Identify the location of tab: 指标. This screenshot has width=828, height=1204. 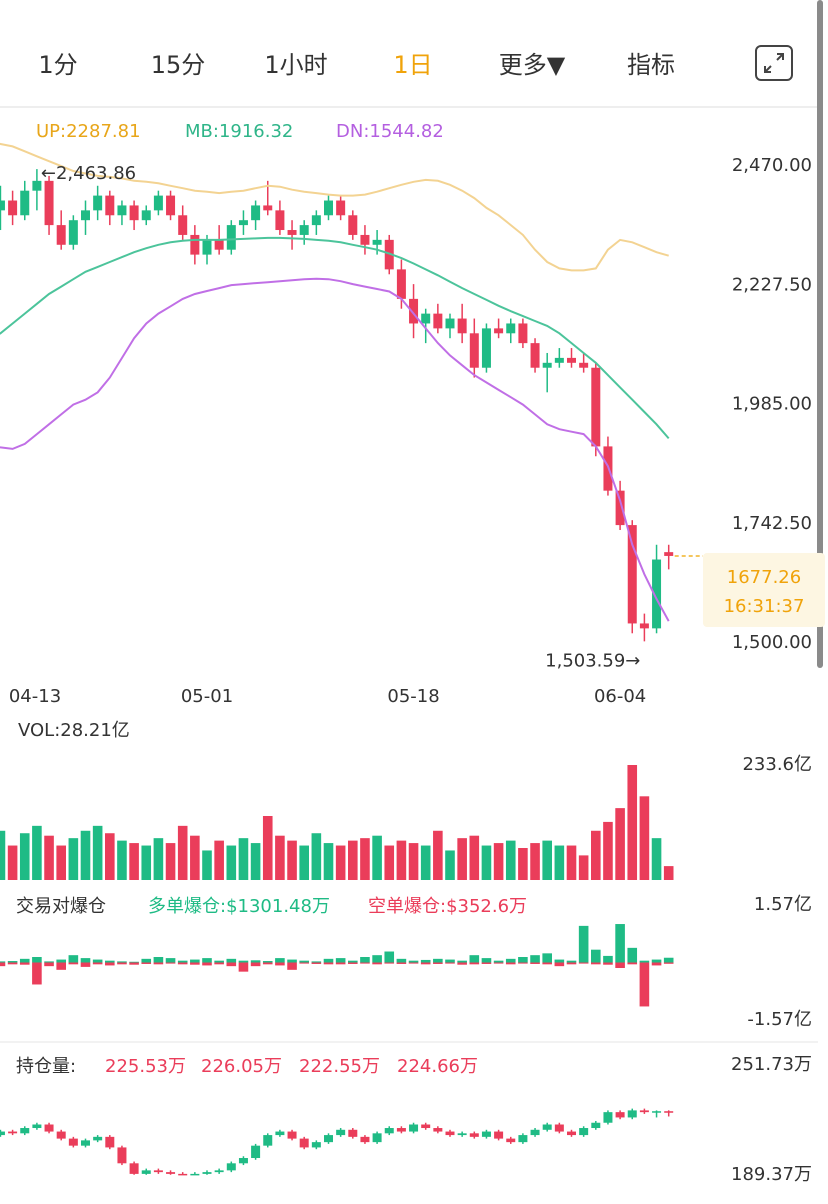
(651, 65).